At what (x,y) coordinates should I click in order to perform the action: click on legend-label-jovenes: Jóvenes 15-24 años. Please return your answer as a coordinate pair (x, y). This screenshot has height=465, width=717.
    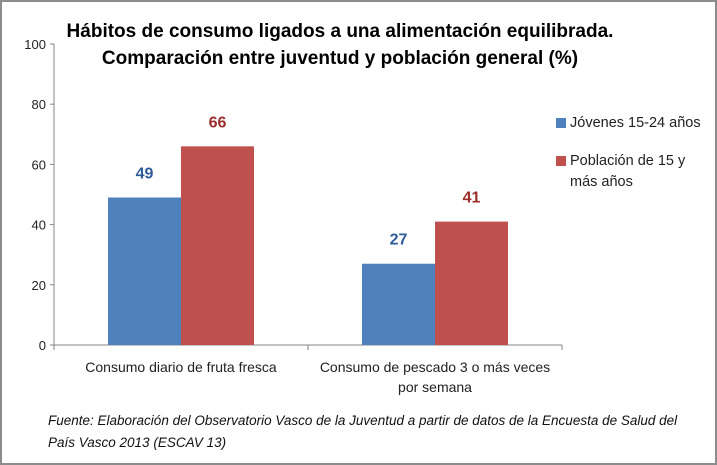
    Looking at the image, I should click on (635, 123).